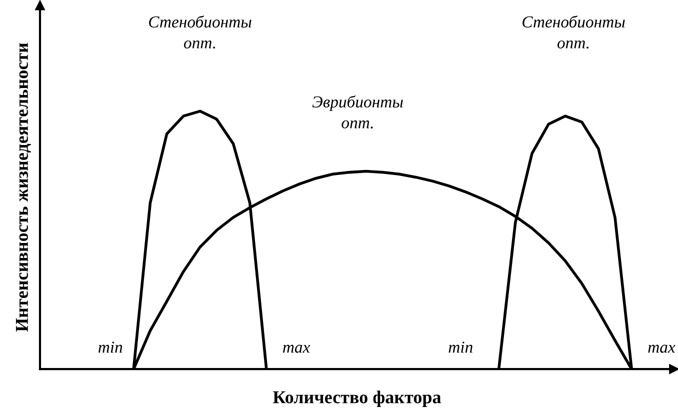  What do you see at coordinates (23, 187) in the screenshot?
I see `y-axis-title: Интенсивность жизнедеятельности` at bounding box center [23, 187].